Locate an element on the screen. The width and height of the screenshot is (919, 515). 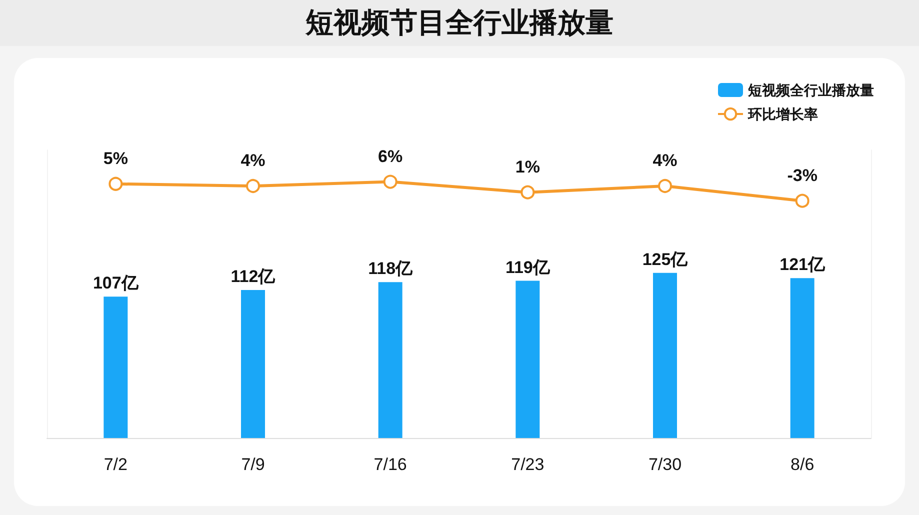
x-tick-label: 7/2 is located at coordinates (116, 464).